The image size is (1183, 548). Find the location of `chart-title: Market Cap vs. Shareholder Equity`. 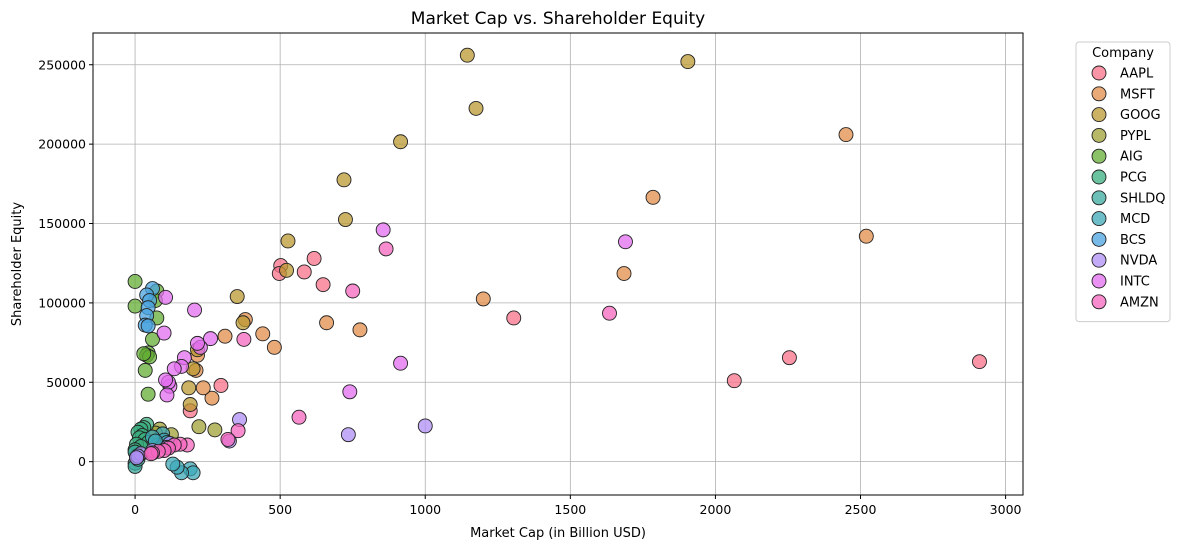

chart-title: Market Cap vs. Shareholder Equity is located at coordinates (558, 19).